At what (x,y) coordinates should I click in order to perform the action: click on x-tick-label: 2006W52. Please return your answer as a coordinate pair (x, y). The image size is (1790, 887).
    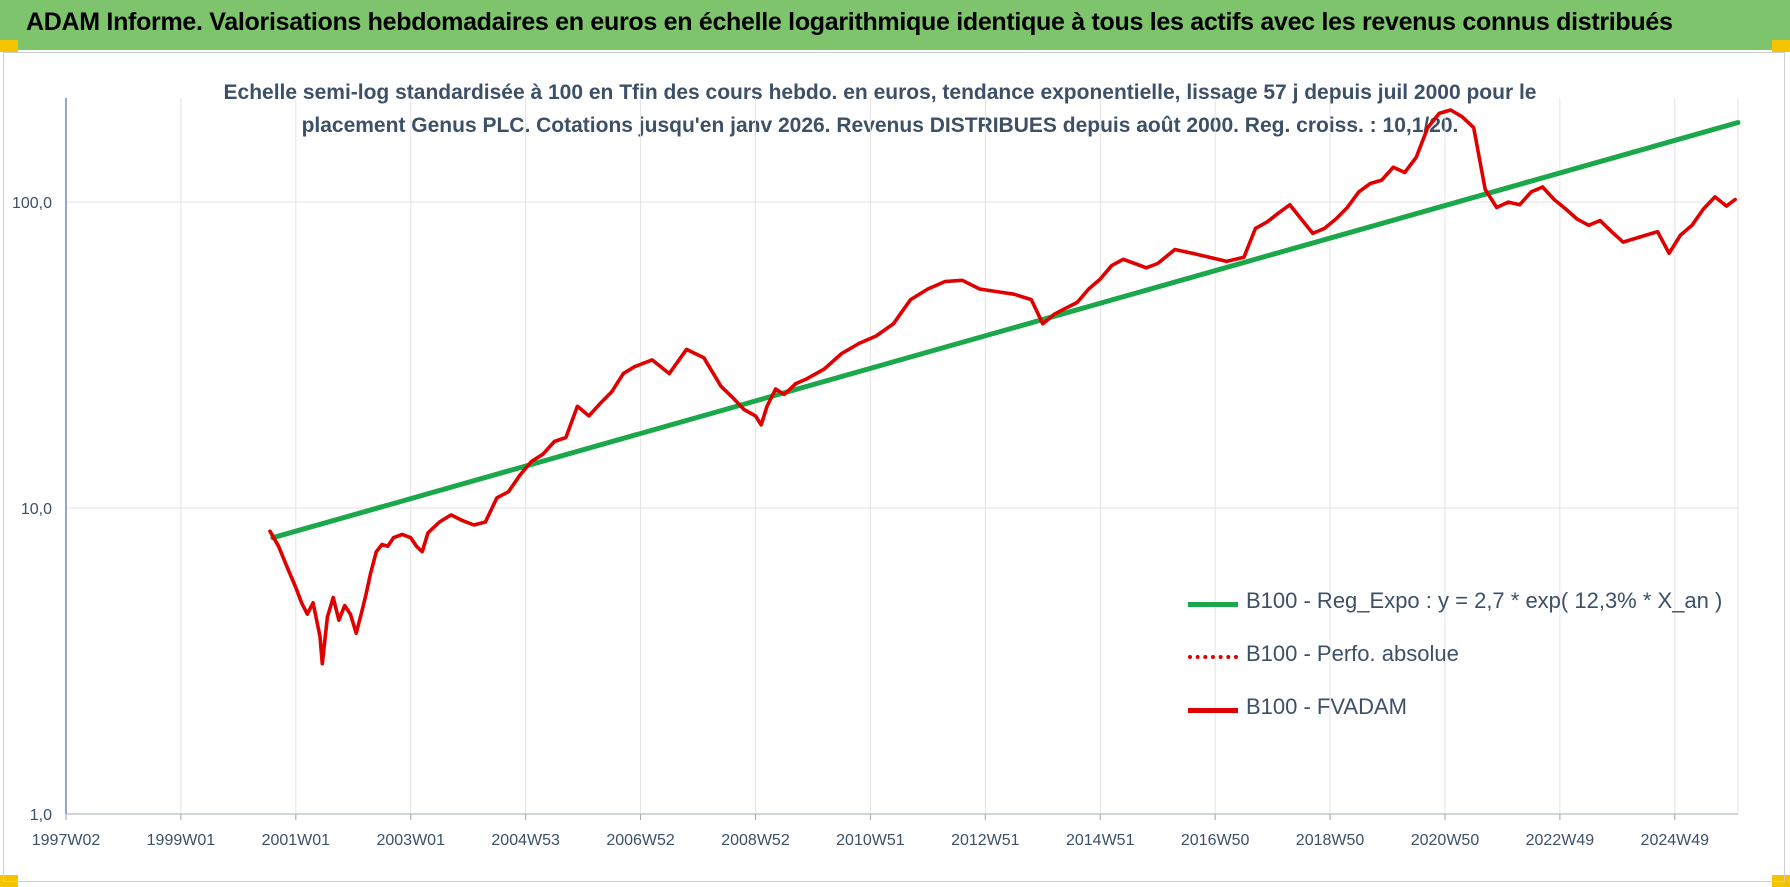
    Looking at the image, I should click on (640, 840).